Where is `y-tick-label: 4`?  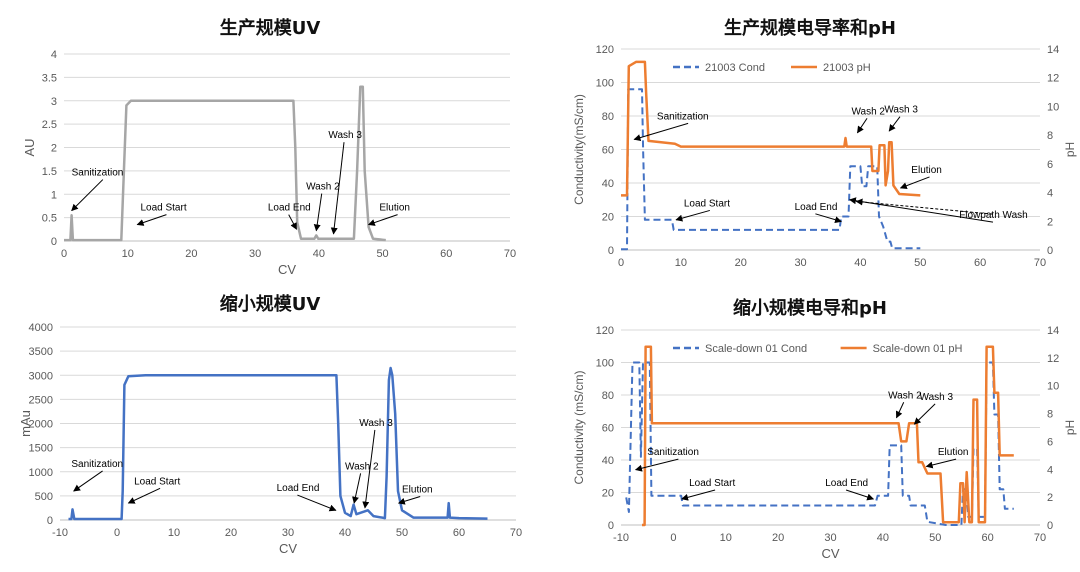
y-tick-label: 4 is located at coordinates (54, 55).